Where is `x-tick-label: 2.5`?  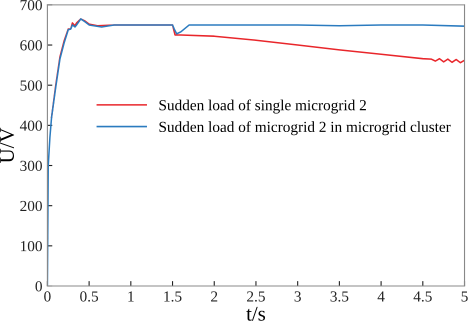
x-tick-label: 2.5 is located at coordinates (256, 296).